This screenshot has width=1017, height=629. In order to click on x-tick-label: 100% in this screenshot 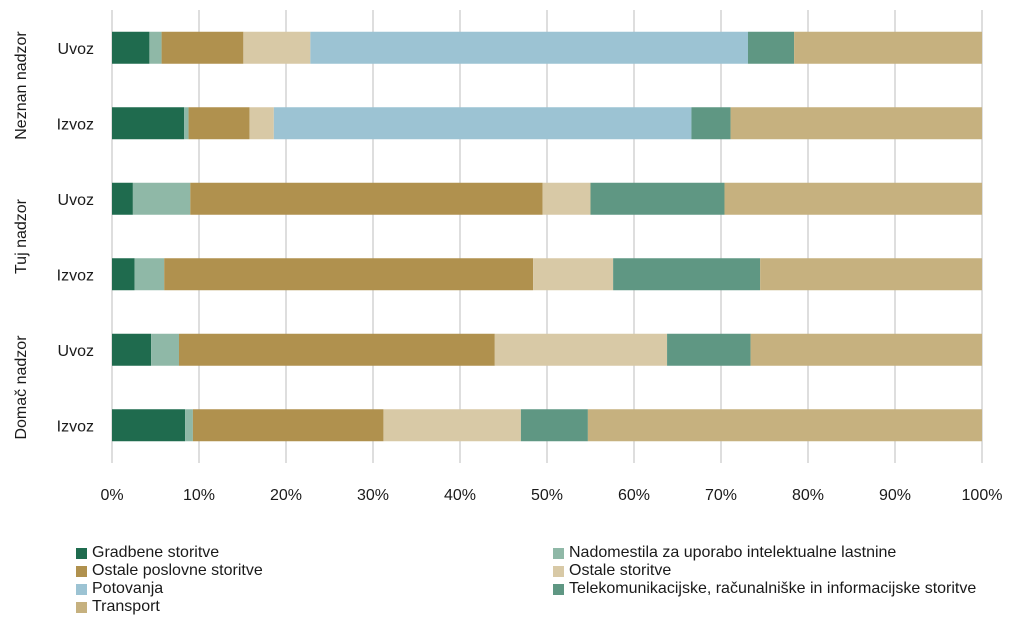, I will do `click(982, 495)`.